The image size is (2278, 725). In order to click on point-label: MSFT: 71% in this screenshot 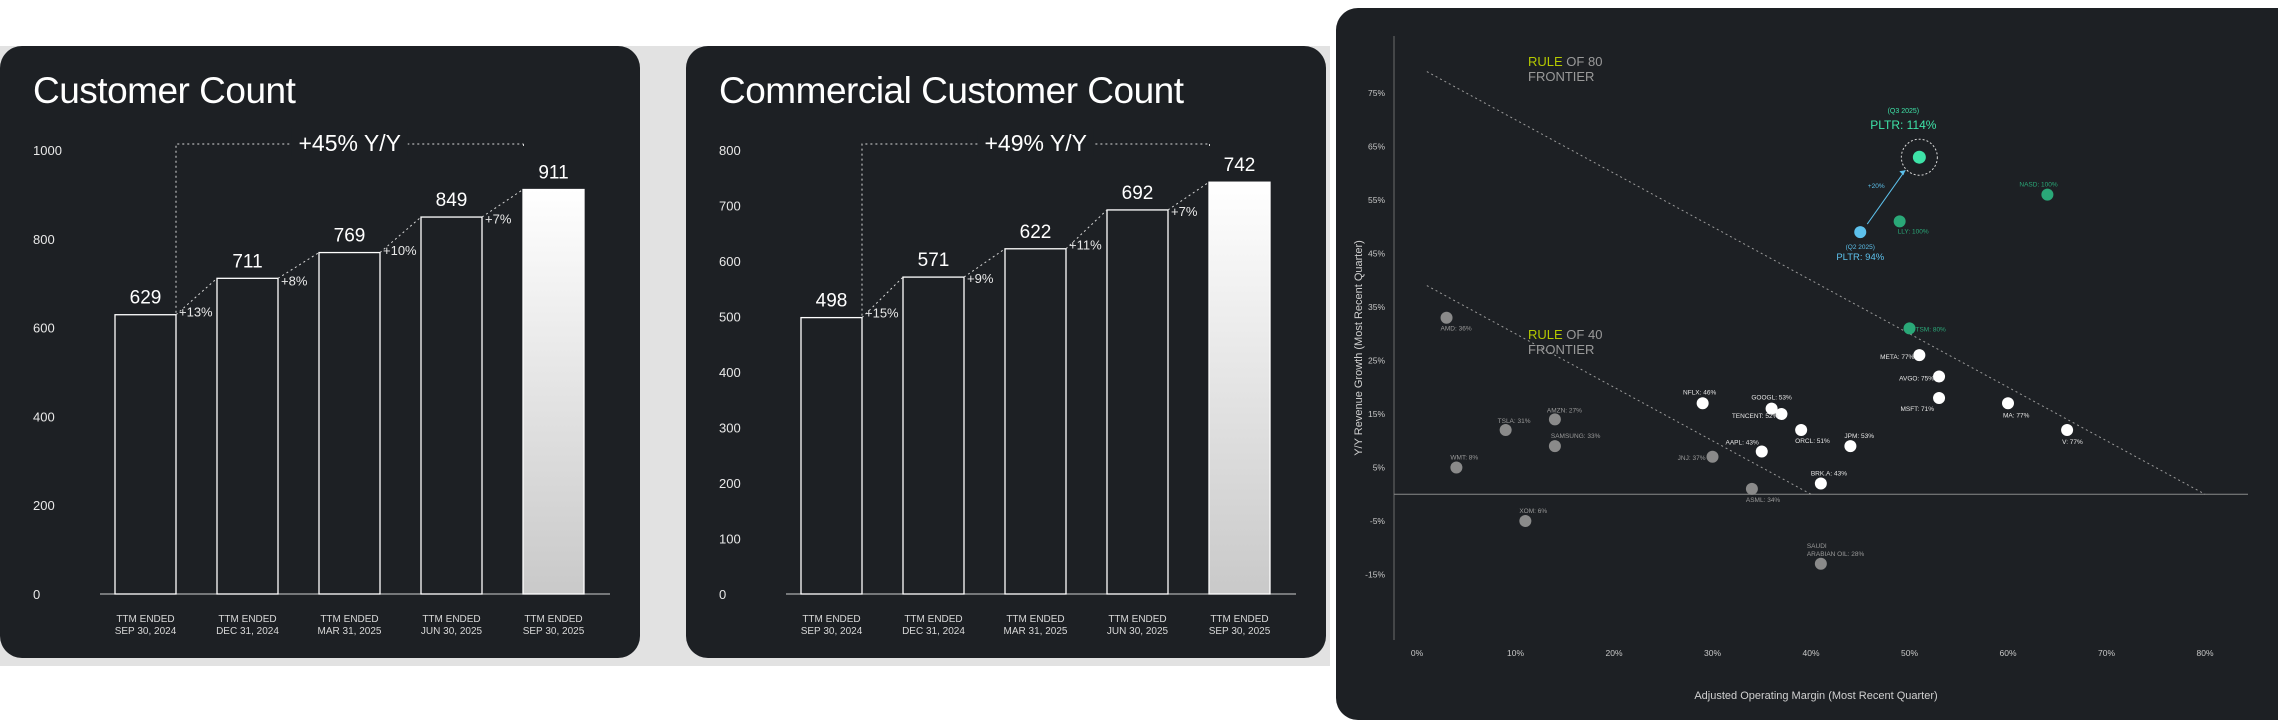, I will do `click(1917, 409)`.